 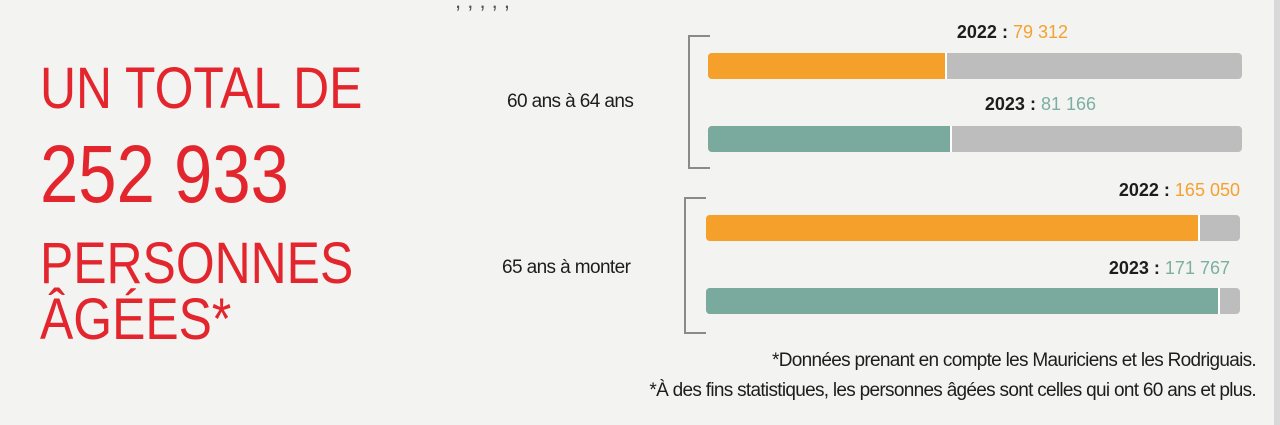 I want to click on headline-line-3: PERSONNES, so click(x=197, y=263).